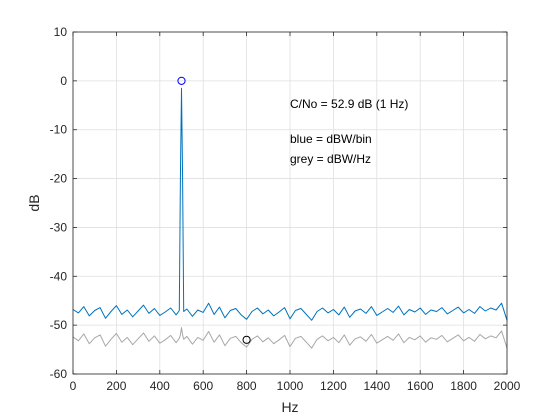 This screenshot has width=560, height=420. Describe the element at coordinates (59, 374) in the screenshot. I see `y-tick-label: -60` at that location.